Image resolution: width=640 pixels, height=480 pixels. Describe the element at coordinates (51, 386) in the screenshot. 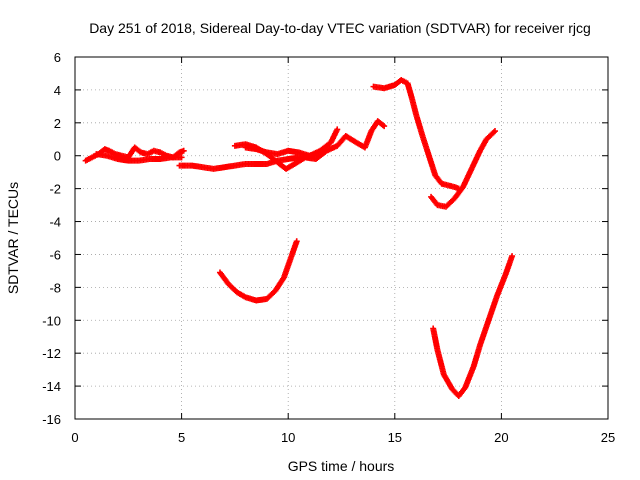

I see `y-tick-label: -14` at that location.